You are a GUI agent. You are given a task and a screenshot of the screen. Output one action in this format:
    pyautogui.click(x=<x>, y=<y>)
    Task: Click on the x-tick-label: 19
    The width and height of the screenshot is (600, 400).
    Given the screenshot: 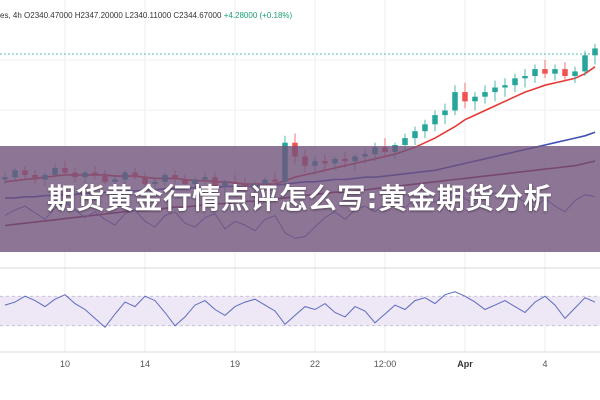 What is the action you would take?
    pyautogui.click(x=235, y=364)
    